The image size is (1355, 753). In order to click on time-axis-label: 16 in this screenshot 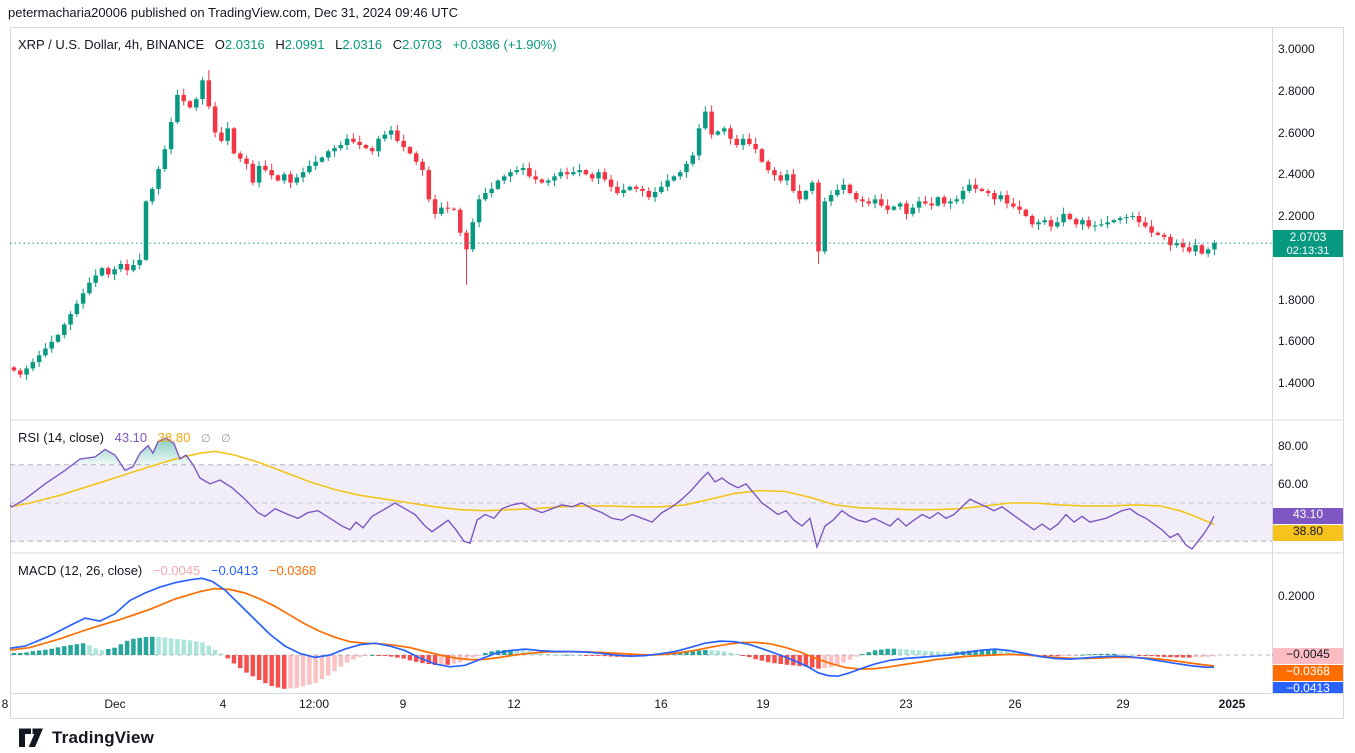, I will do `click(661, 704)`.